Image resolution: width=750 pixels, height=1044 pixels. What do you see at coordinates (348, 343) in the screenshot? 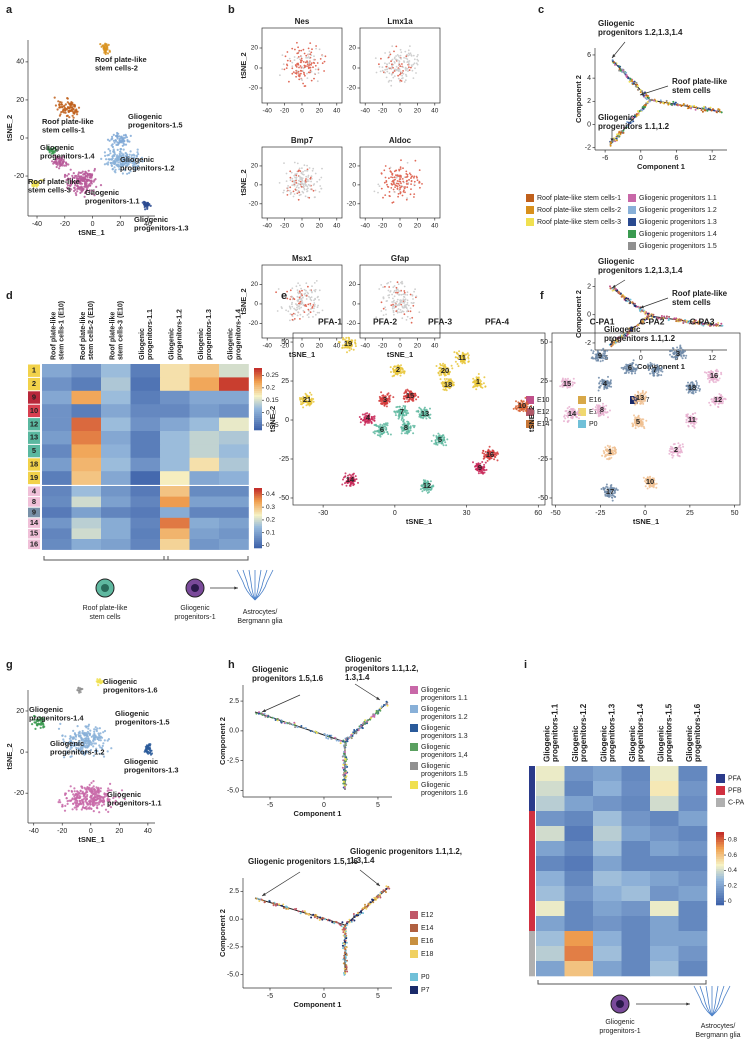
I see `cluster-id: 19` at bounding box center [348, 343].